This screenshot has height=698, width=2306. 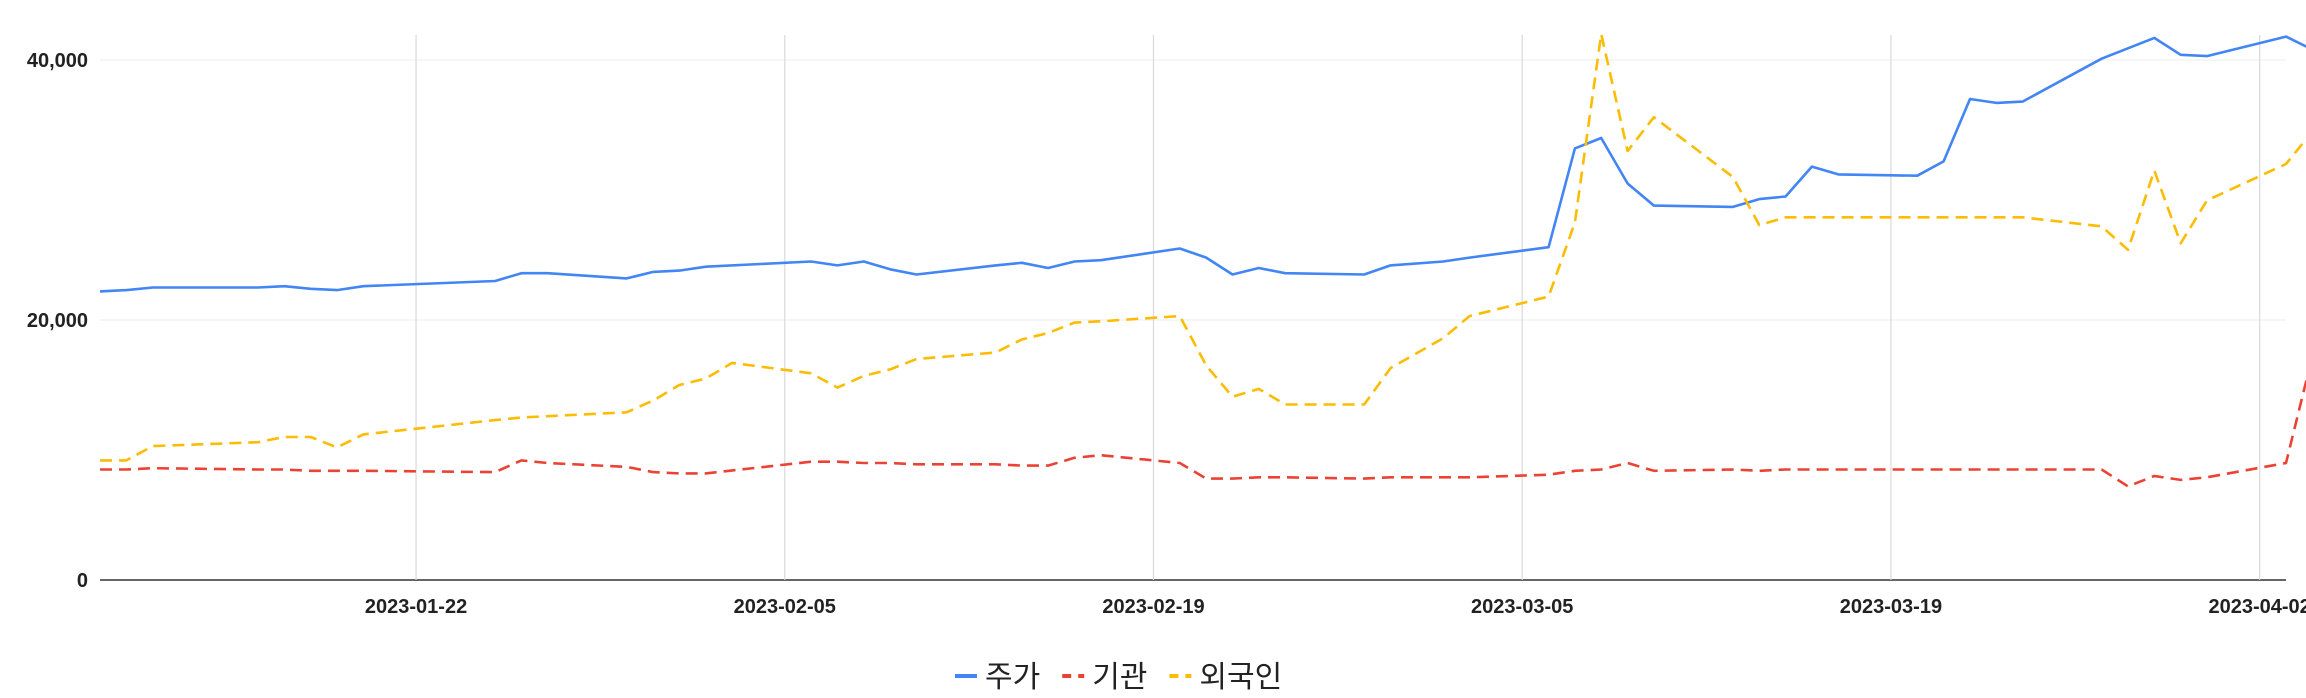 What do you see at coordinates (82, 581) in the screenshot?
I see `y-tick-label: 0` at bounding box center [82, 581].